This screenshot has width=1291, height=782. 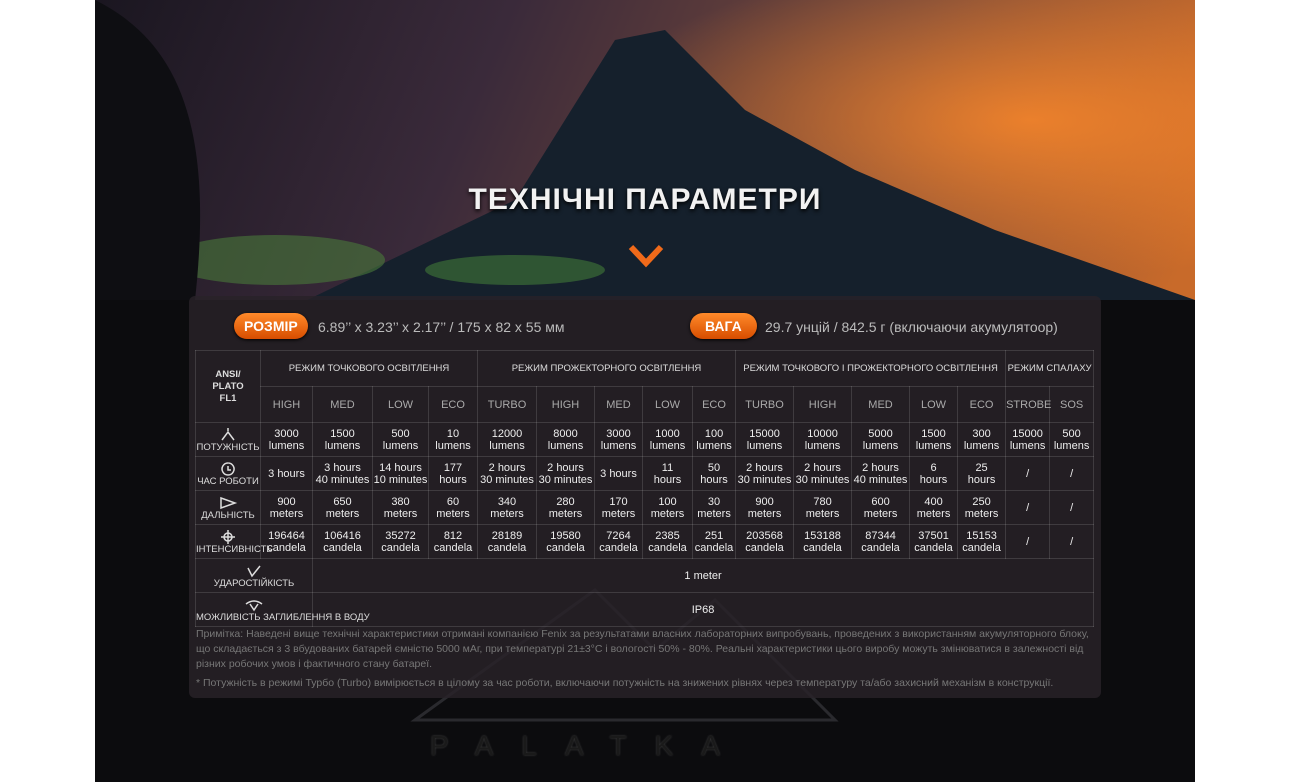 I want to click on cell: 30 meters, so click(x=714, y=507).